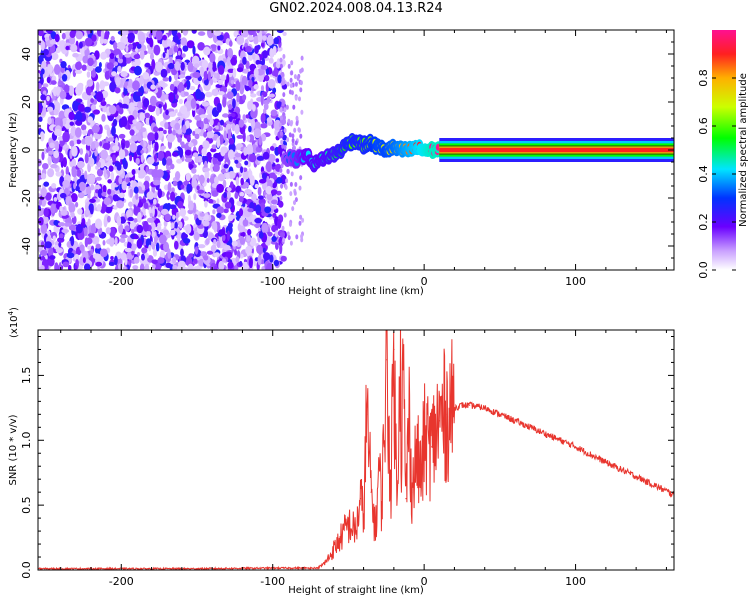 Image resolution: width=750 pixels, height=600 pixels. I want to click on spectrogram-x-tick-label: -100, so click(272, 281).